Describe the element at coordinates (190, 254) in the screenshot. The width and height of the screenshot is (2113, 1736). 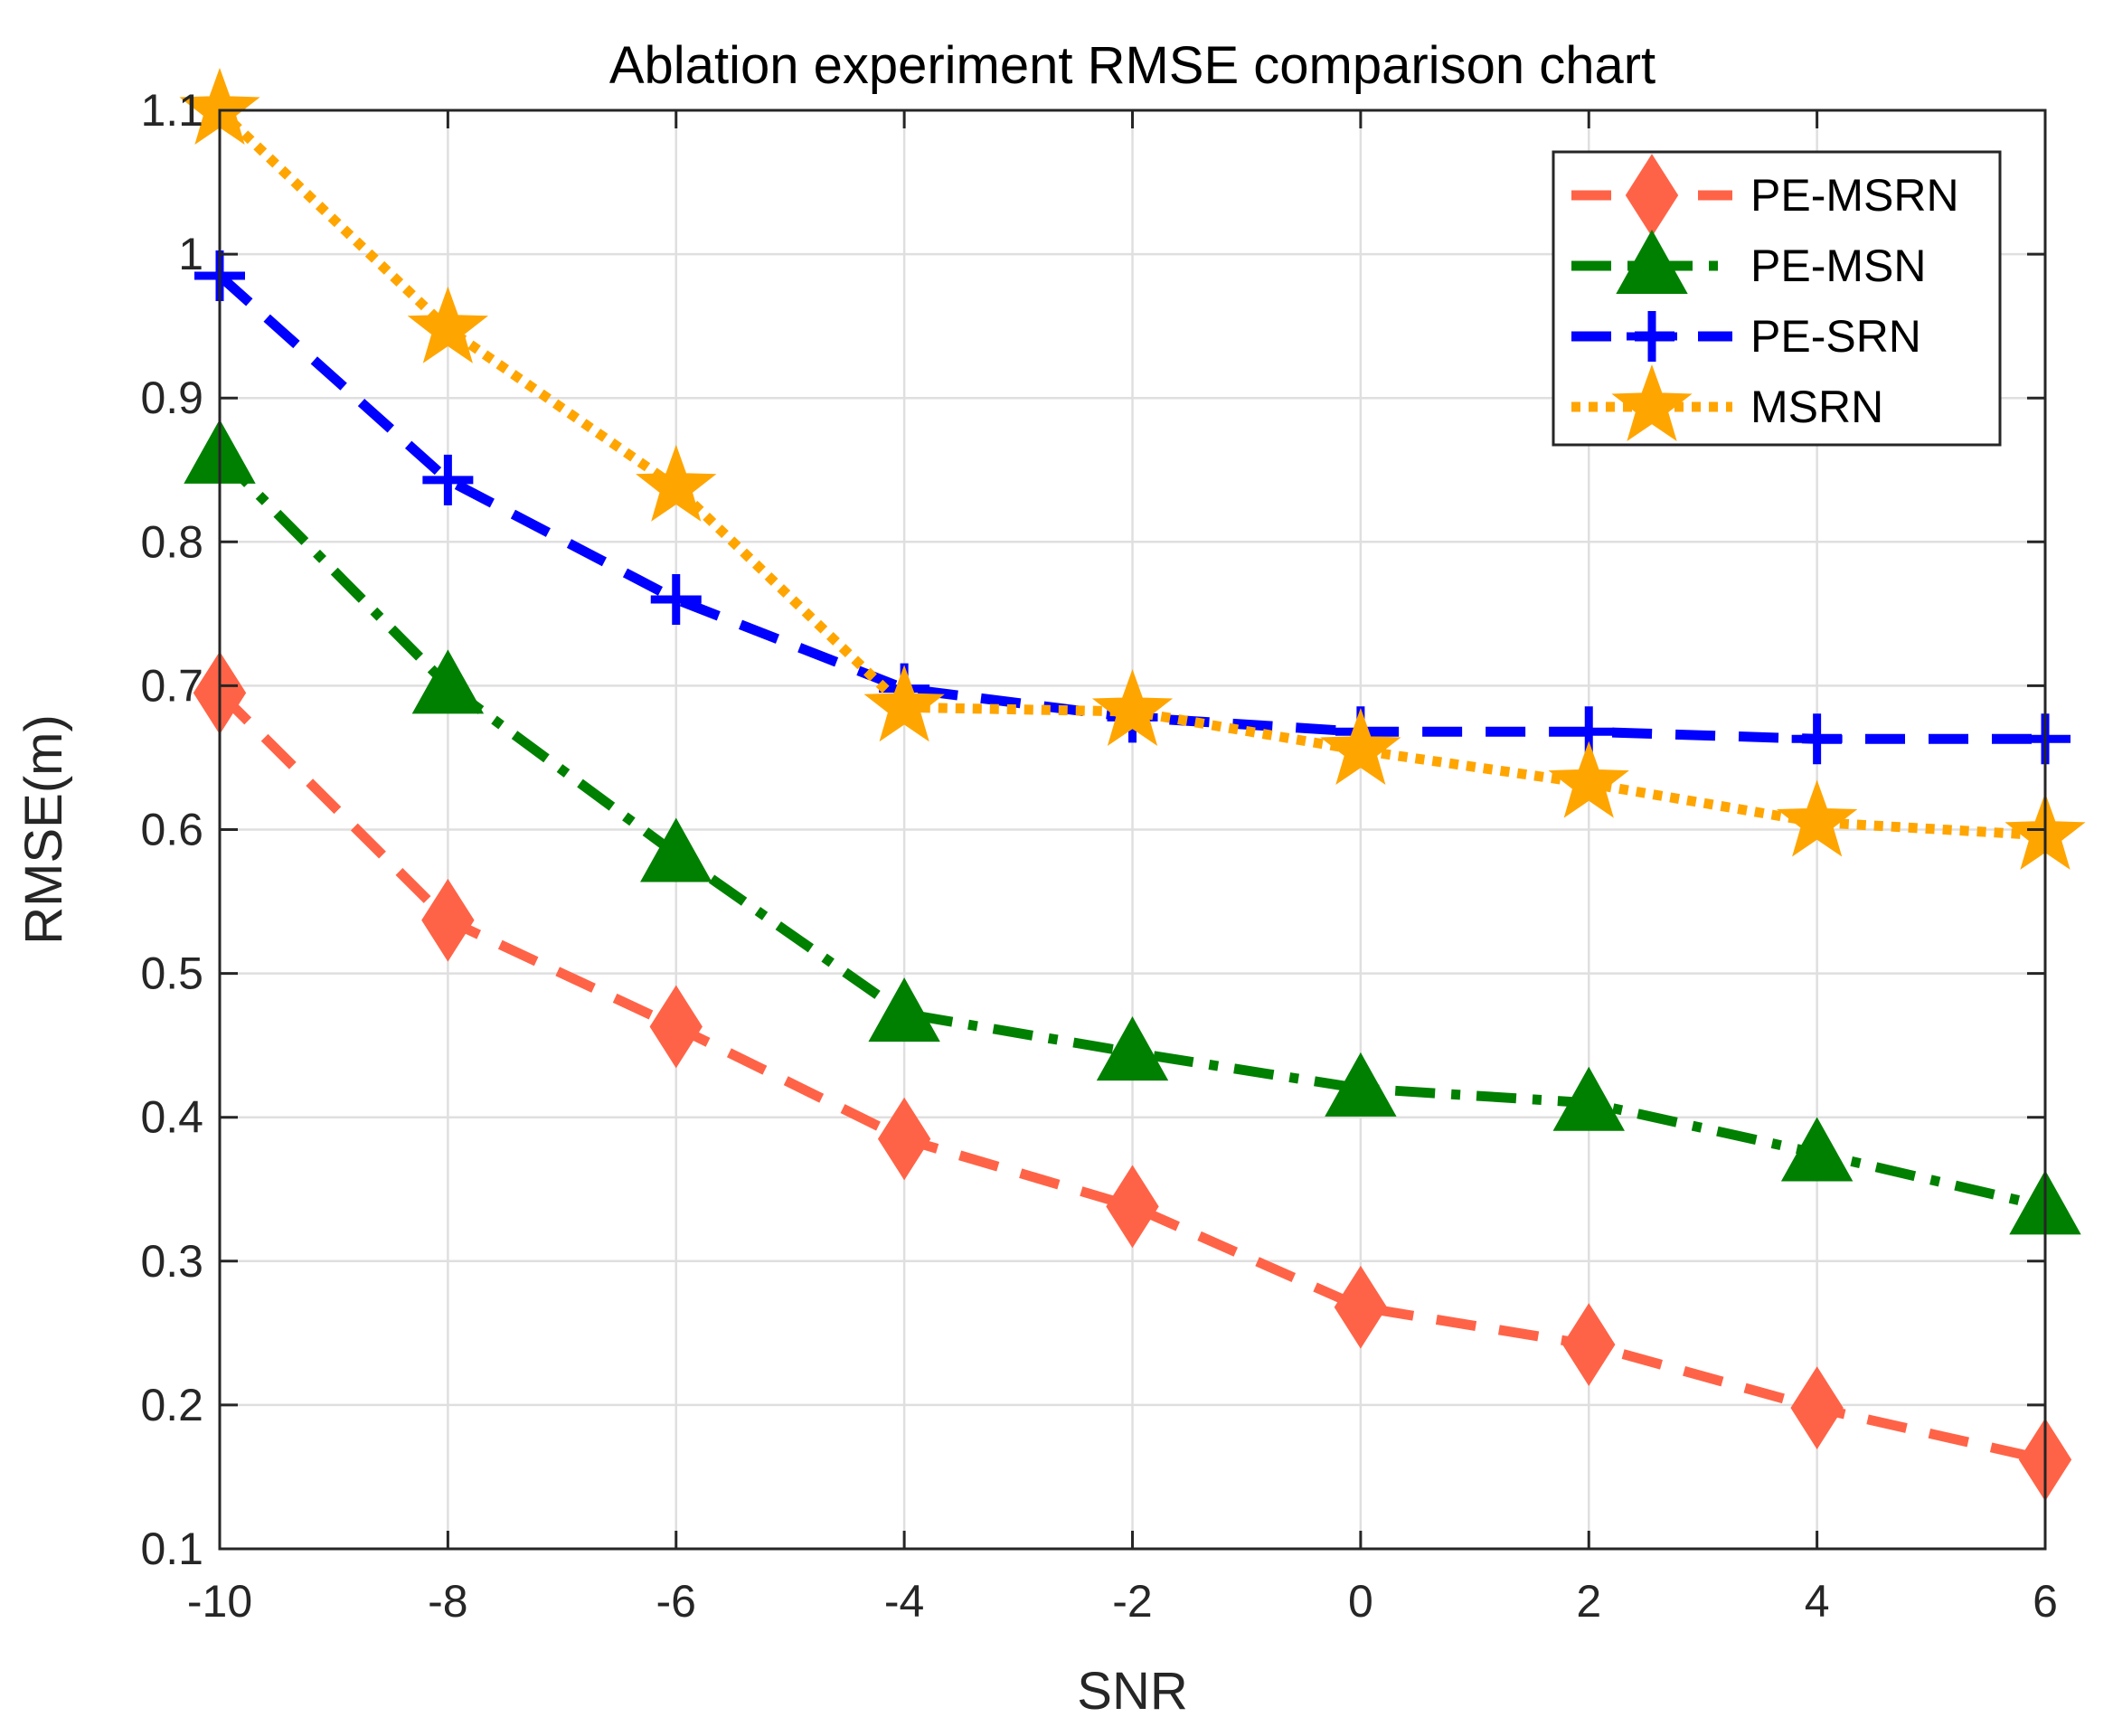
I see `y-tick-label: 1` at that location.